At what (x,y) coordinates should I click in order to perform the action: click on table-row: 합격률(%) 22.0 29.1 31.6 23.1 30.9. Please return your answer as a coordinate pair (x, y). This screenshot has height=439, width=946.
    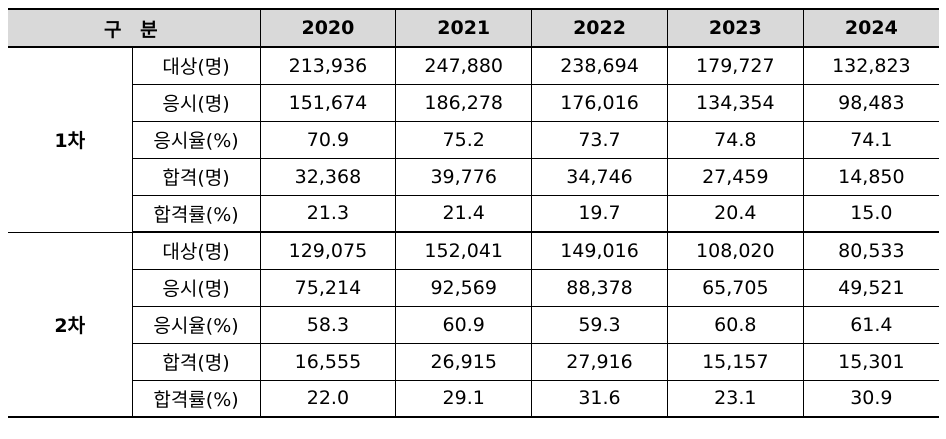
    Looking at the image, I should click on (473, 398).